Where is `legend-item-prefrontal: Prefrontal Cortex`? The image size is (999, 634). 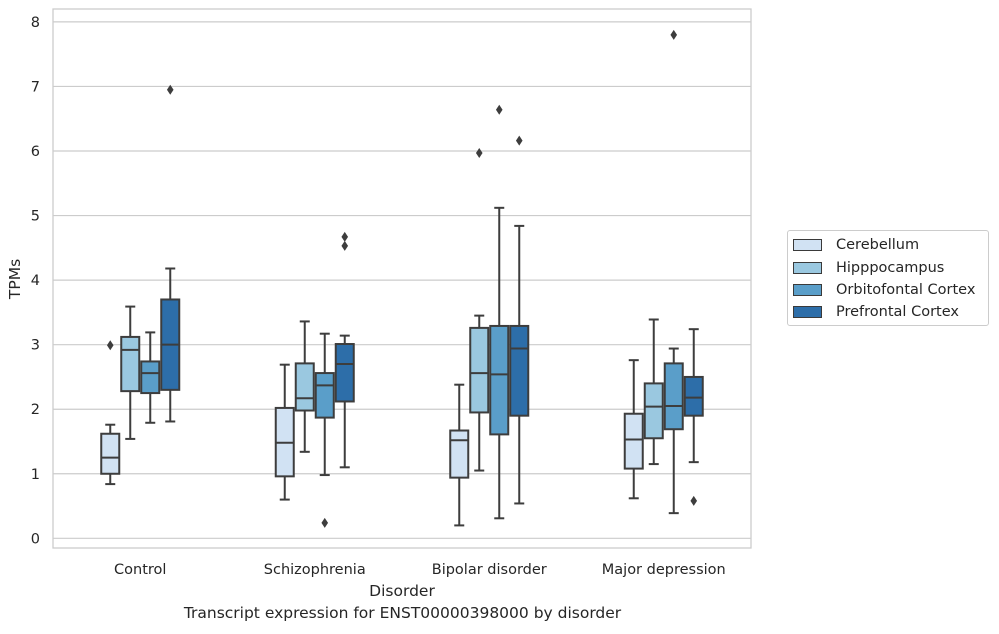
legend-item-prefrontal: Prefrontal Cortex is located at coordinates (876, 312).